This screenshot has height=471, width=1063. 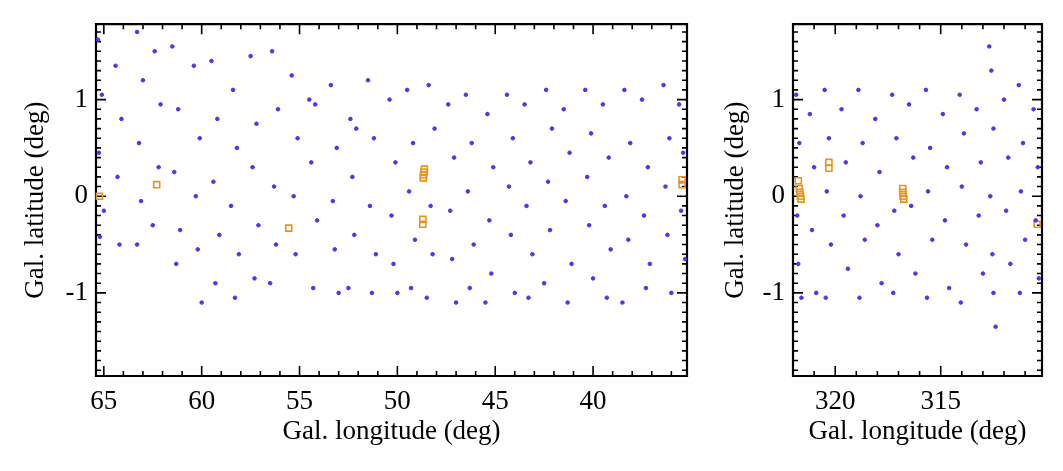 I want to click on x-tick-label: 45, so click(x=495, y=400).